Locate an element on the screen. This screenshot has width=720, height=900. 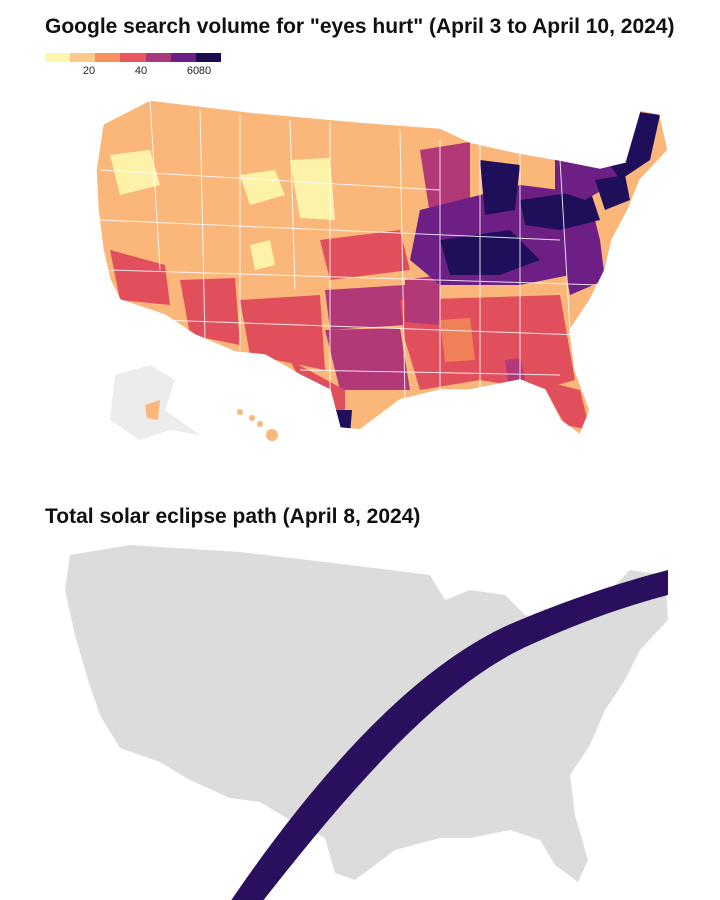
color-legend: 20 40 60 80 is located at coordinates (135, 68).